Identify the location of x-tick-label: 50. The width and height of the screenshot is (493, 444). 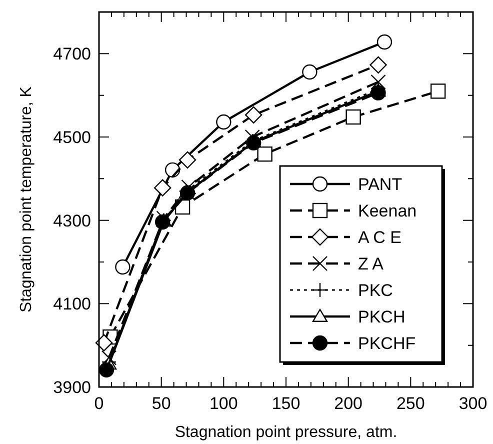
(161, 403).